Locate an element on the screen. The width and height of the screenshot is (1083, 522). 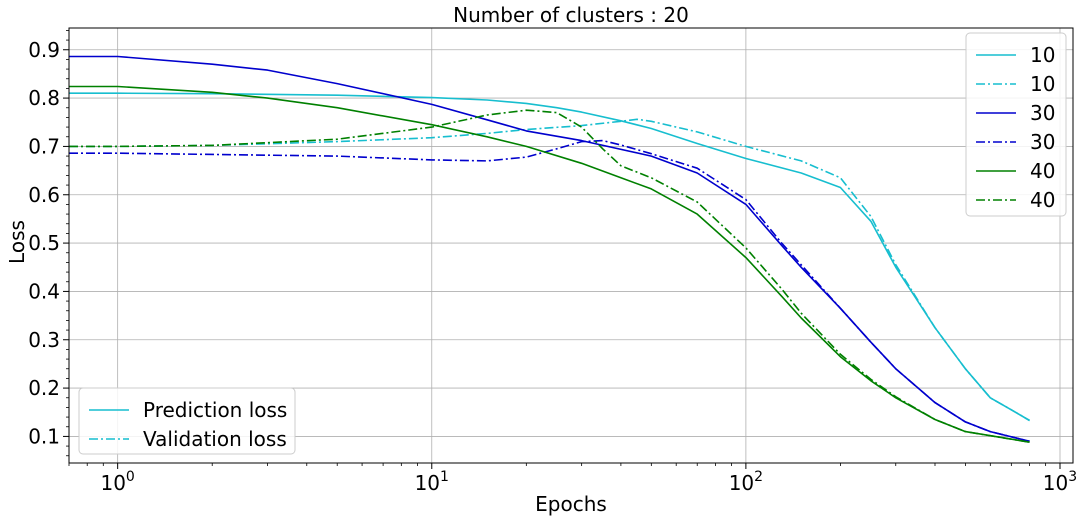
legend-box is located at coordinates (187, 421).